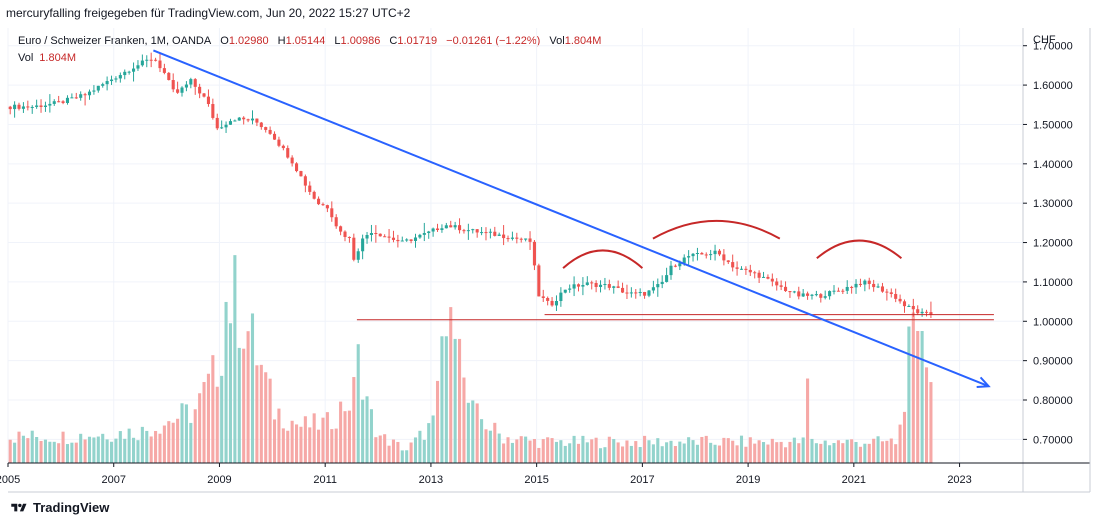 This screenshot has width=1100, height=527. Describe the element at coordinates (959, 480) in the screenshot. I see `time-tick-label: 2023` at that location.